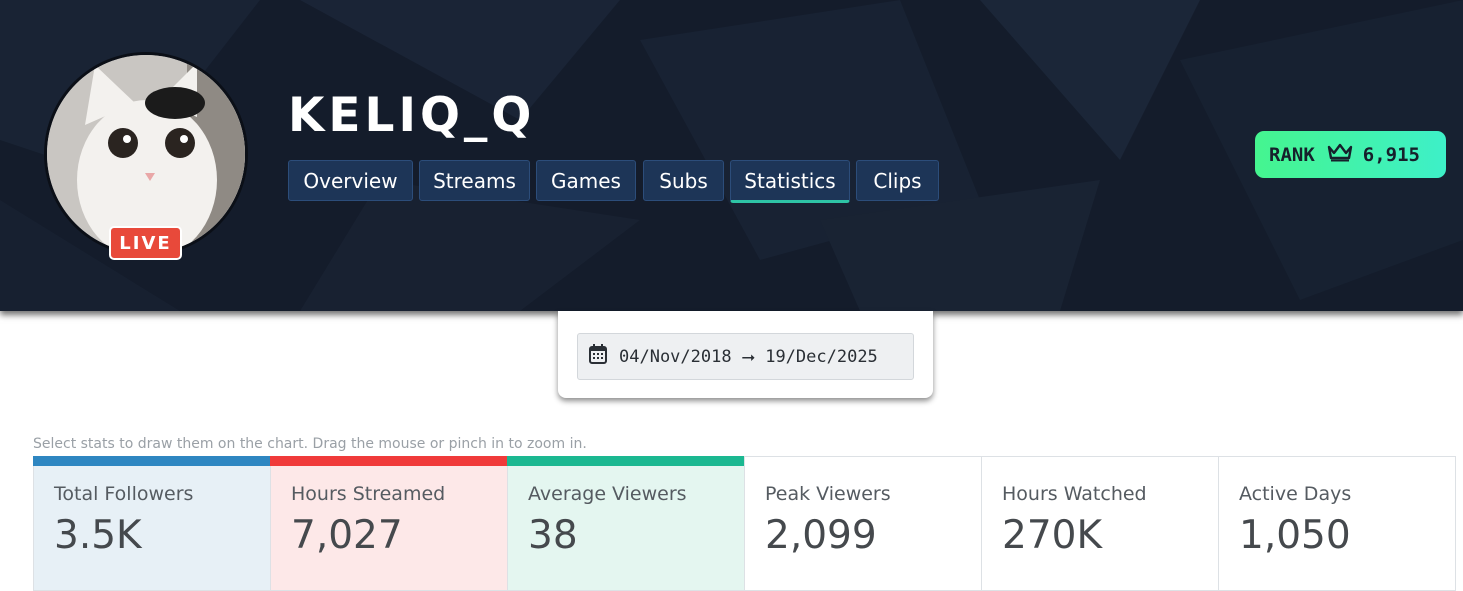  What do you see at coordinates (675, 356) in the screenshot?
I see `date-start: 04/Nov/2018` at bounding box center [675, 356].